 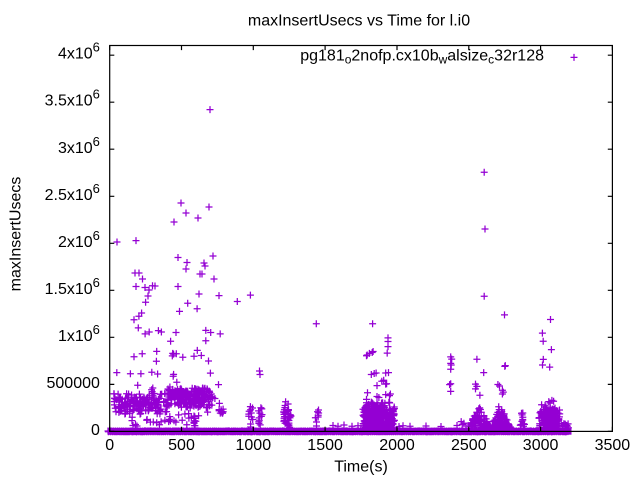 I want to click on svg-text: 2.5x10⁶, so click(x=72, y=192).